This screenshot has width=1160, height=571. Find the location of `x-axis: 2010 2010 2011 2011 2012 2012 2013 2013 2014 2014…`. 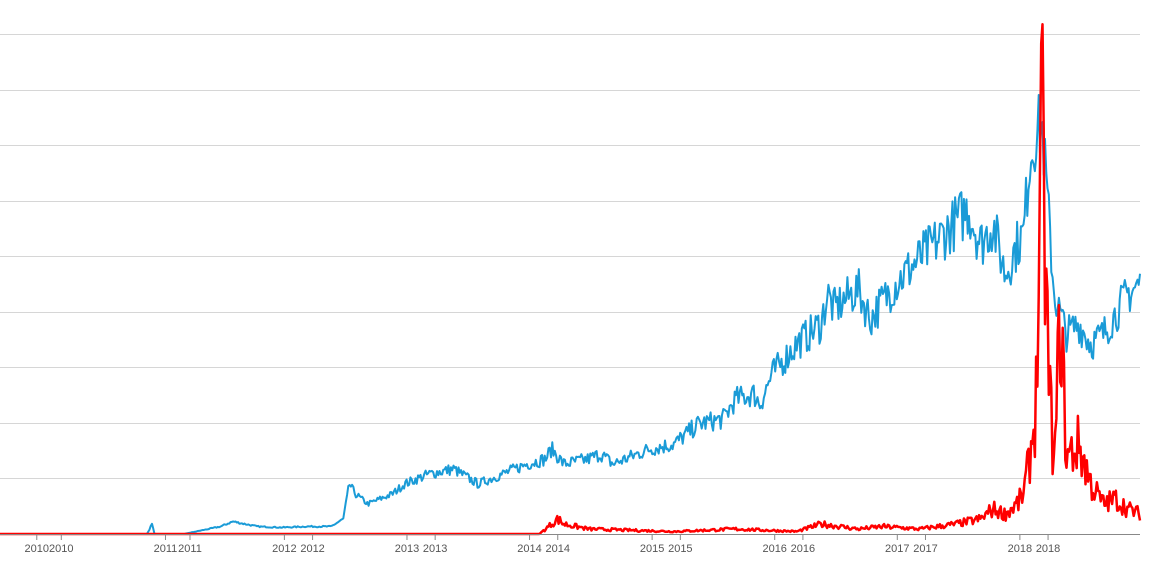

x-axis: 2010 2010 2011 2011 2012 2012 2013 2013 2014 2014… is located at coordinates (570, 544).